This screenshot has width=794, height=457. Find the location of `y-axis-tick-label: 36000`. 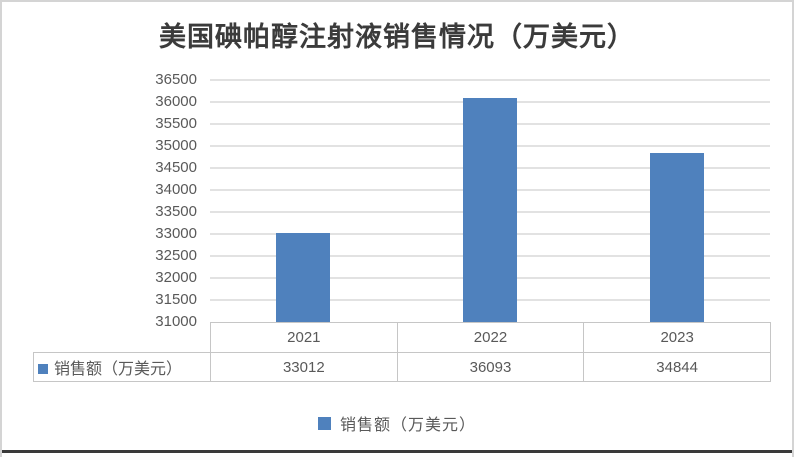

y-axis-tick-label: 36000 is located at coordinates (176, 101).